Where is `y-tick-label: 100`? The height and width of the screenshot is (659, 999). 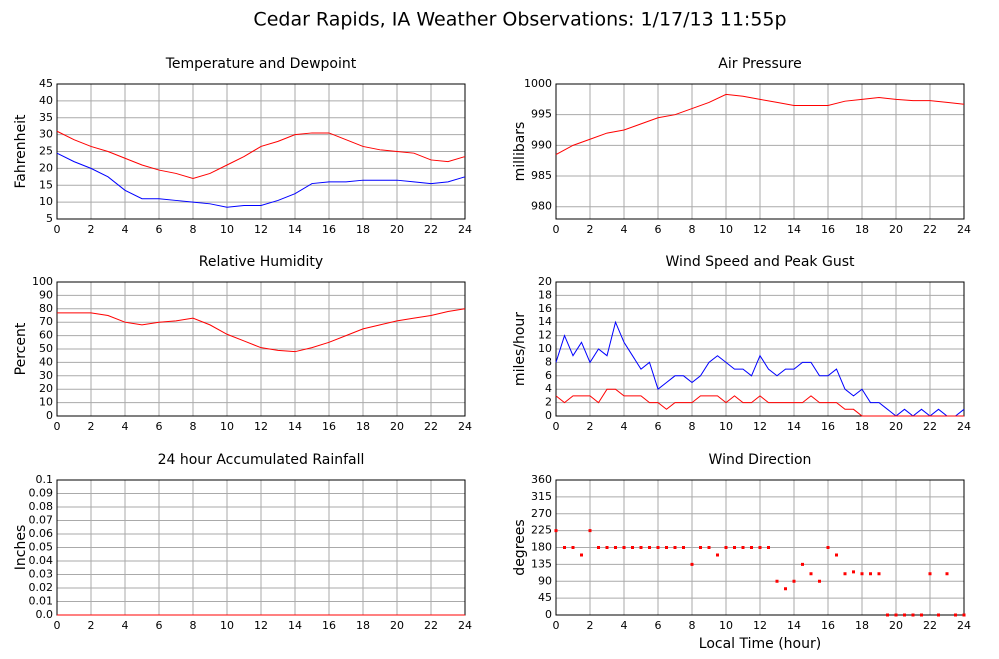 y-tick-label: 100 is located at coordinates (42, 281).